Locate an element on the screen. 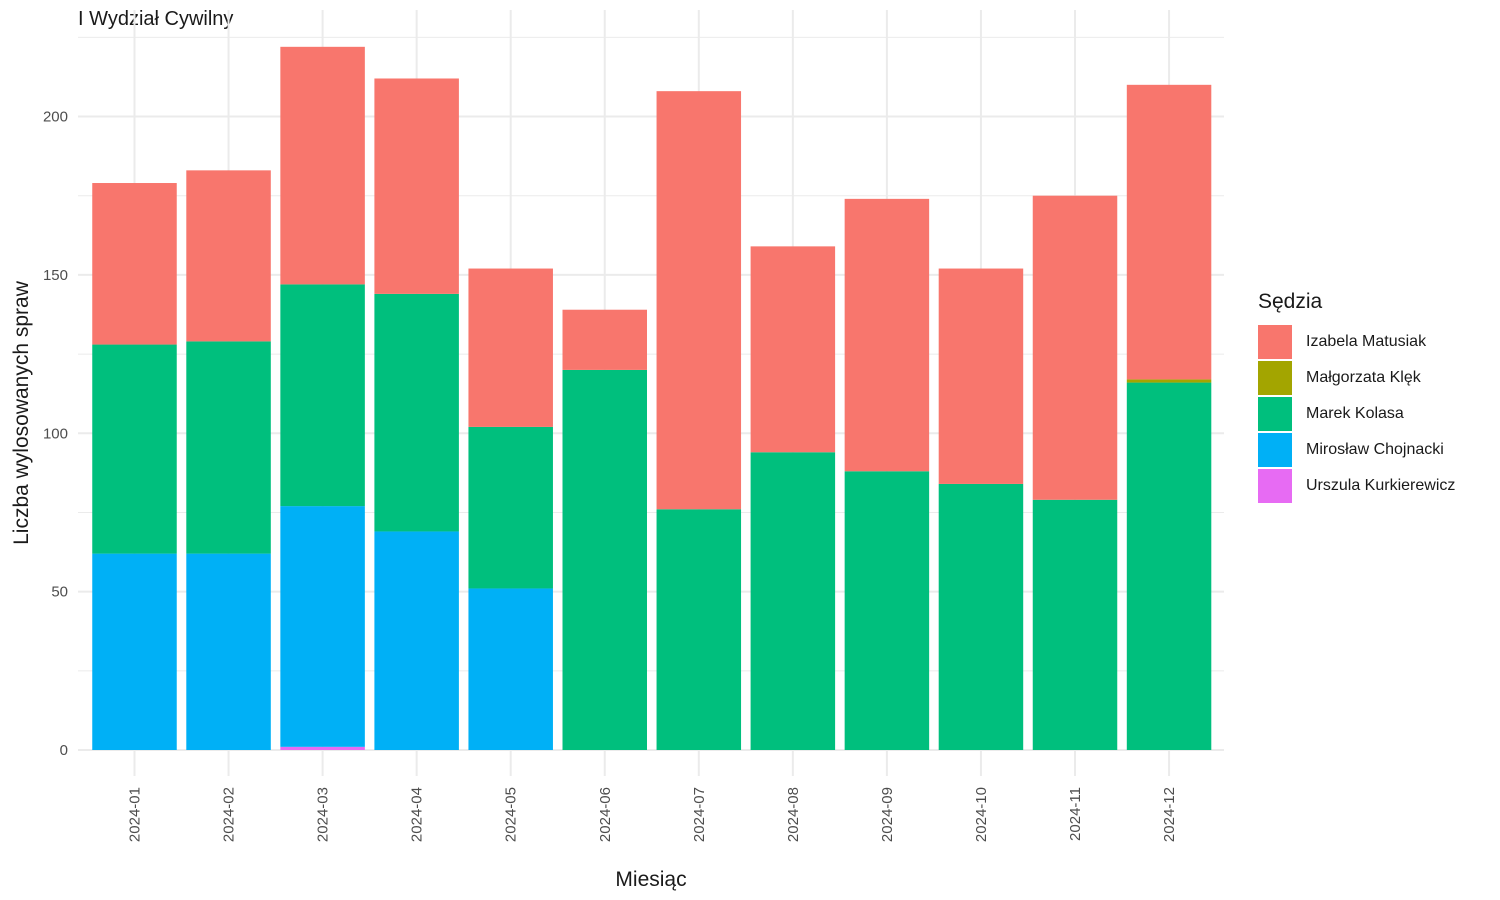 Image resolution: width=1500 pixels, height=900 pixels. x-tick-label: 2024-09 is located at coordinates (887, 814).